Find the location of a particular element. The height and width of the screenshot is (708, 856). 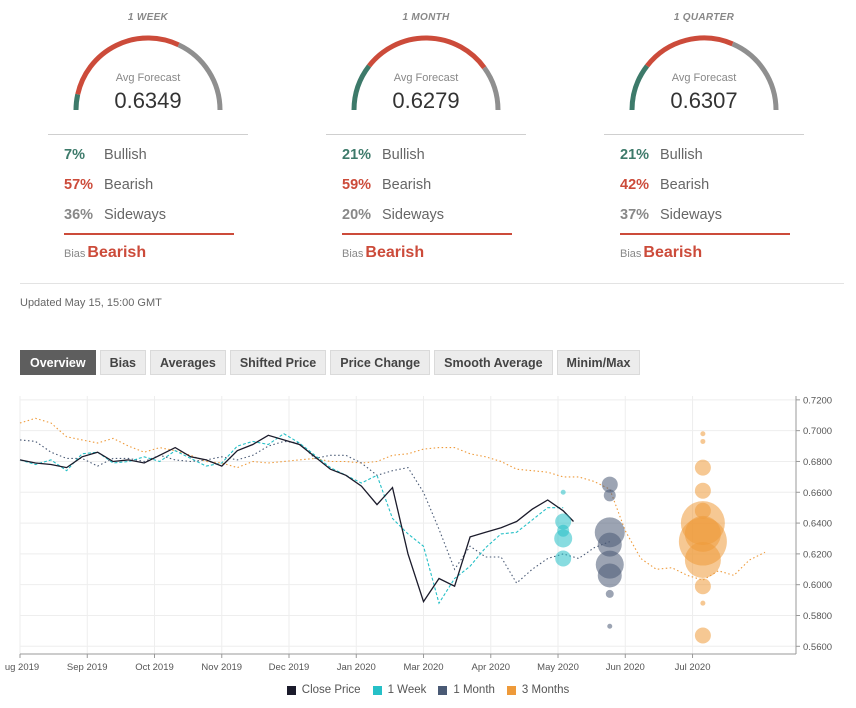

tab-bias: Bias is located at coordinates (122, 362).